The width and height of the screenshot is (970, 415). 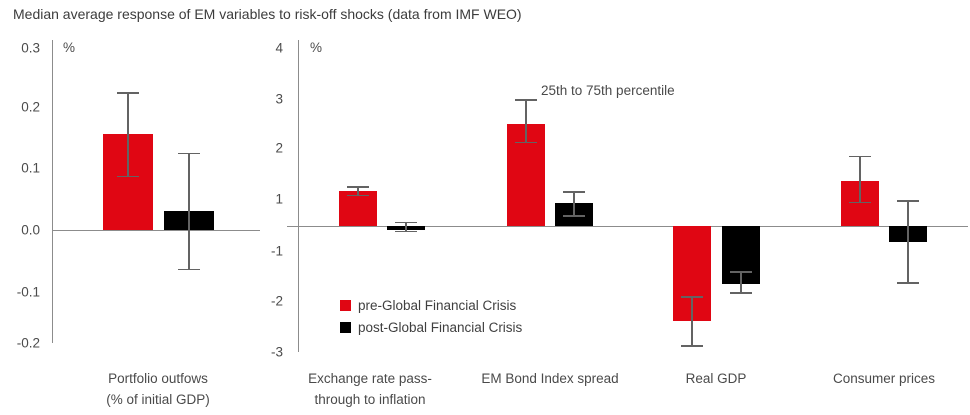 I want to click on category-label-line: Consumer prices, so click(x=884, y=378).